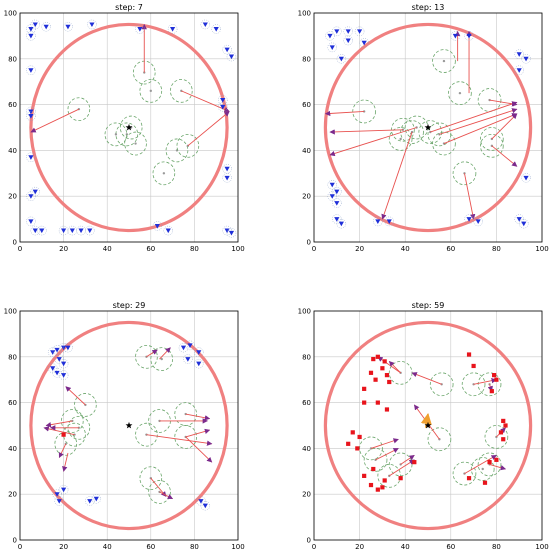 The image size is (550, 552). Describe the element at coordinates (20, 249) in the screenshot. I see `x-tick-label: 0` at that location.